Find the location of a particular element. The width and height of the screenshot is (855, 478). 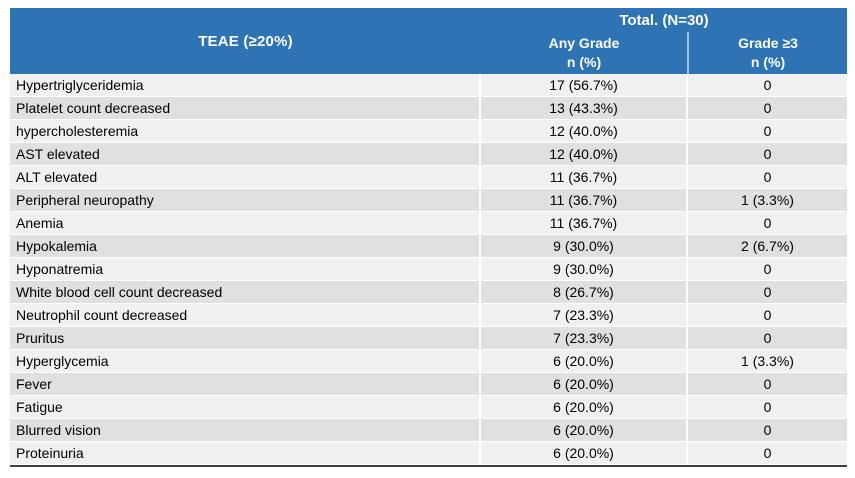

teae-cell: AST elevated is located at coordinates (245, 154).